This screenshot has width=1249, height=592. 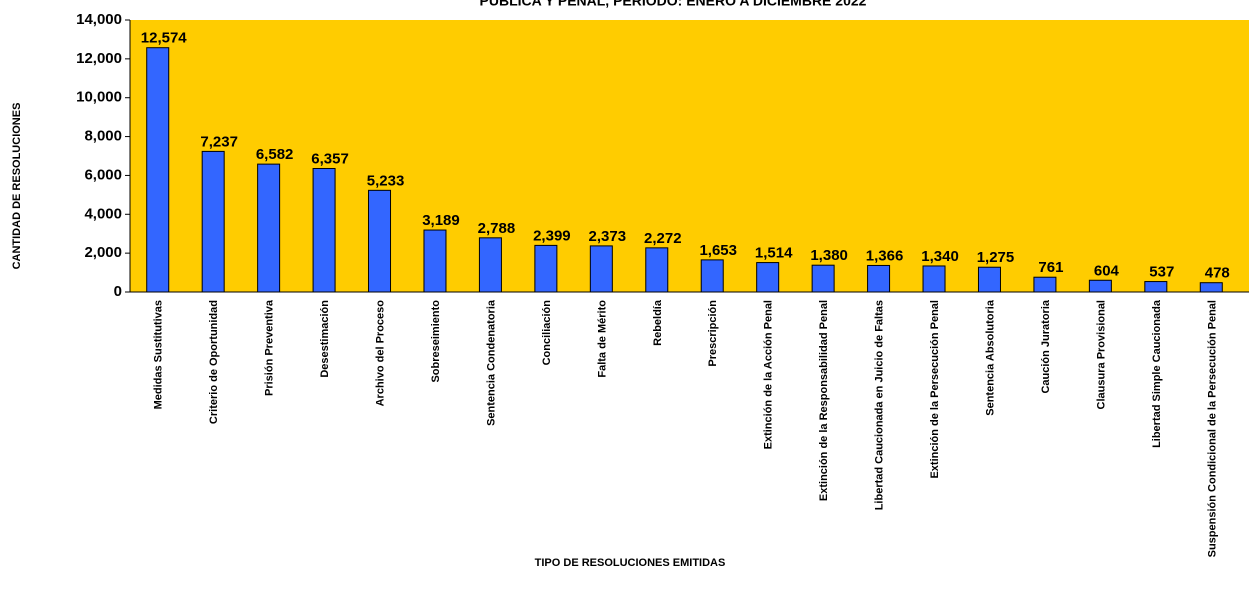 I want to click on x-category-label: Rebeldía, so click(x=658, y=322).